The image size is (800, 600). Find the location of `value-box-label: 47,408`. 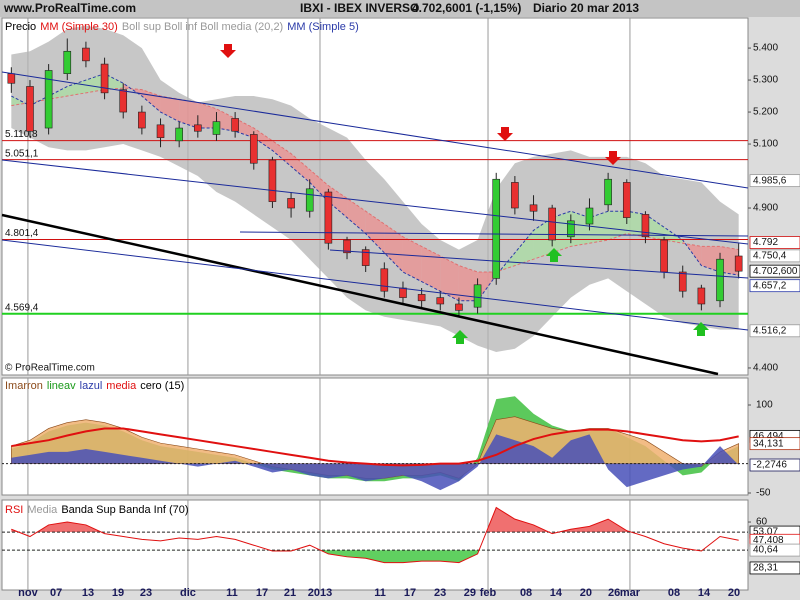

value-box-label: 47,408 is located at coordinates (768, 540).